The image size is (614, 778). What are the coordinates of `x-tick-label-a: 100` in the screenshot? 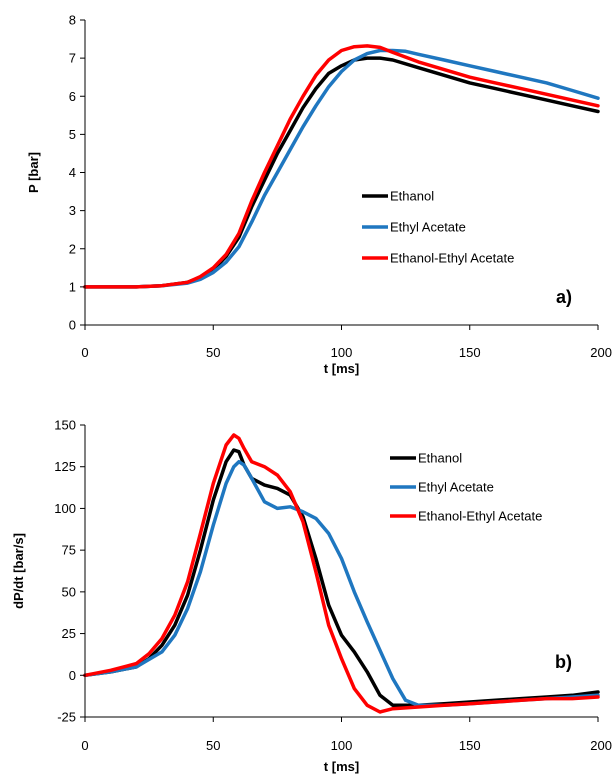 It's located at (342, 352).